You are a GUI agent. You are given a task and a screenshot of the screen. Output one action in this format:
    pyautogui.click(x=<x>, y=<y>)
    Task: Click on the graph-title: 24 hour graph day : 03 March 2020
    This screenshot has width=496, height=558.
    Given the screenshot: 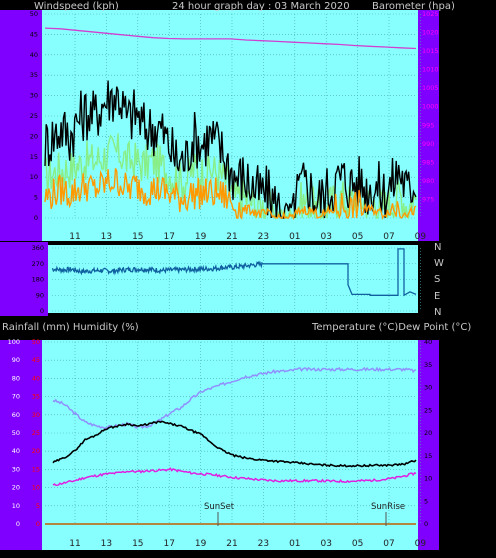 What is the action you would take?
    pyautogui.click(x=261, y=6)
    